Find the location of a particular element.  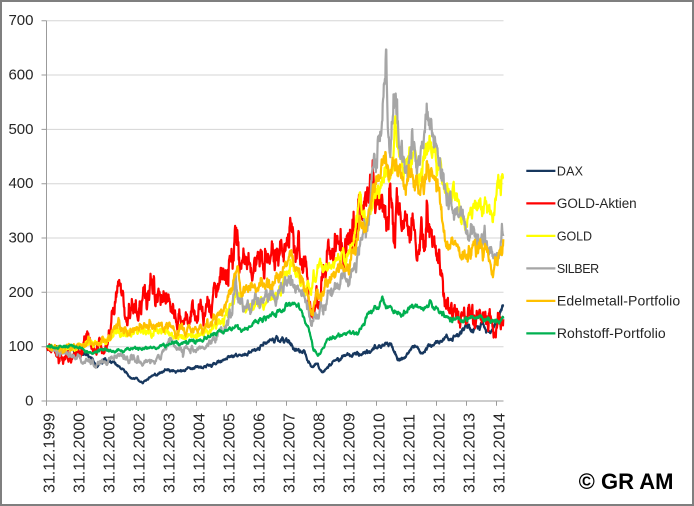

svg-text: 31.12.2013 is located at coordinates (470, 453).